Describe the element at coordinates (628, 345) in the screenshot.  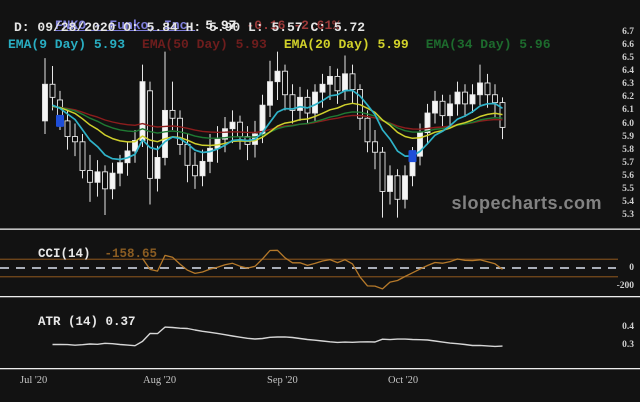
I see `atr-axis-tick: 0.3` at that location.